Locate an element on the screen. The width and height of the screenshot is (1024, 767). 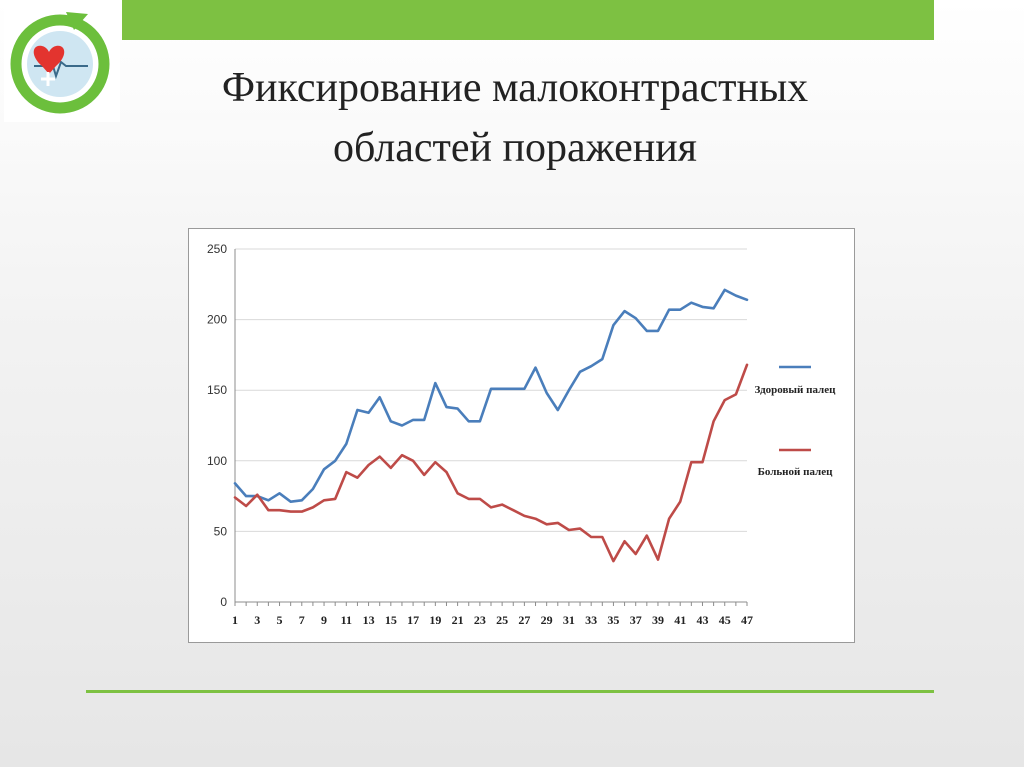
x-tick-label: 41 is located at coordinates (680, 620).